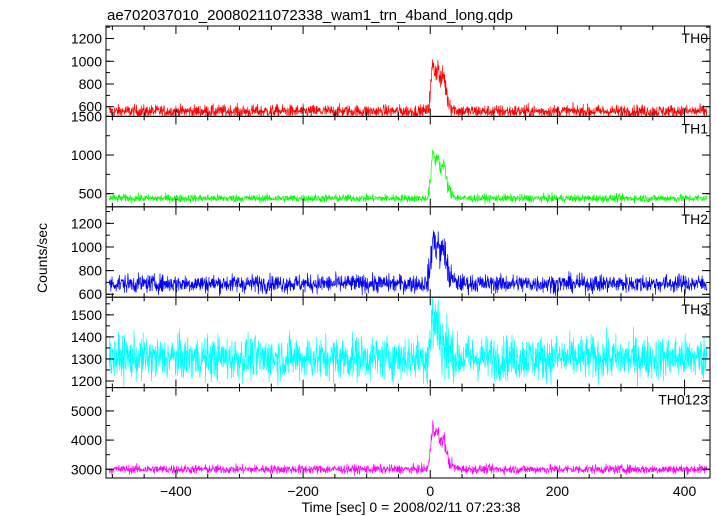 The image size is (717, 516). I want to click on x-tick-labels: −400 −200 0 200 400, so click(428, 491).